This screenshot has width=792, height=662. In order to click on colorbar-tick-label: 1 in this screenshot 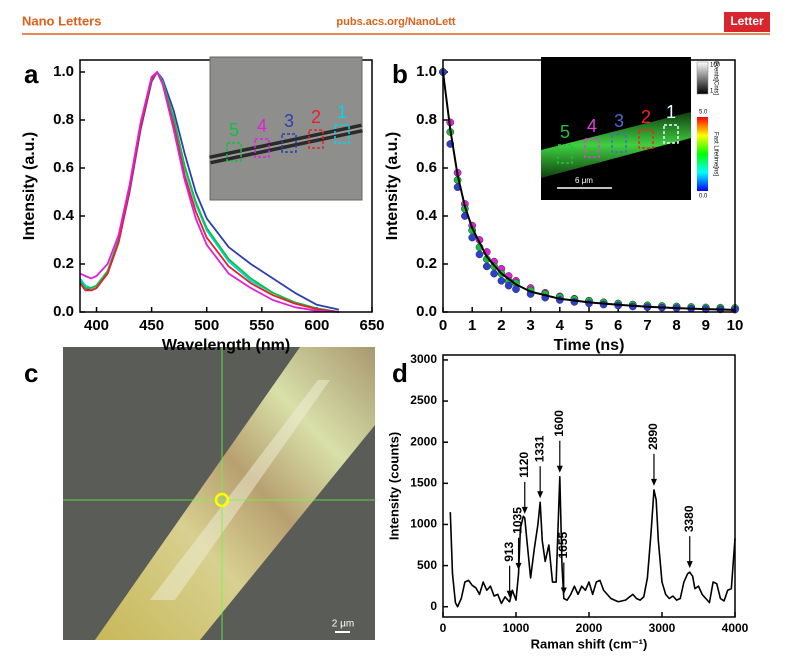, I will do `click(712, 92)`.